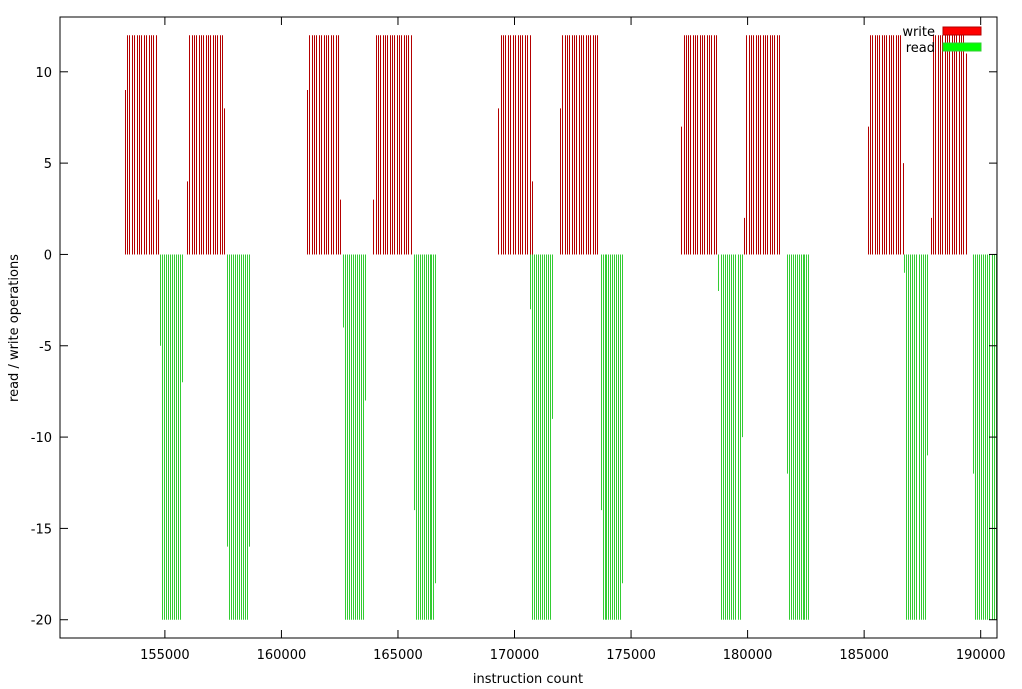  I want to click on y-tick-label: -10, so click(41, 438).